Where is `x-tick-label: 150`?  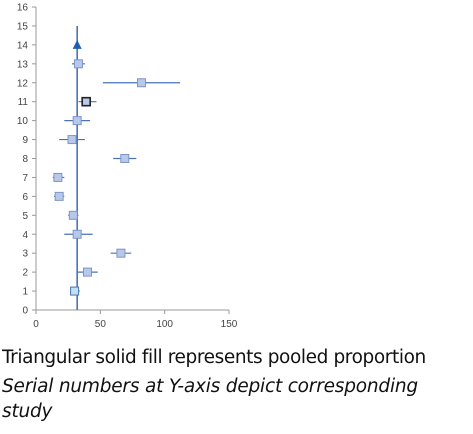 x-tick-label: 150 is located at coordinates (229, 324).